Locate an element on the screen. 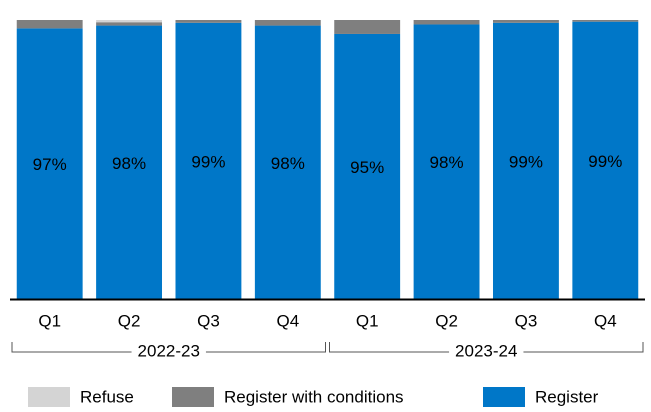 Image resolution: width=651 pixels, height=412 pixels. legend-label: Refuse is located at coordinates (107, 396).